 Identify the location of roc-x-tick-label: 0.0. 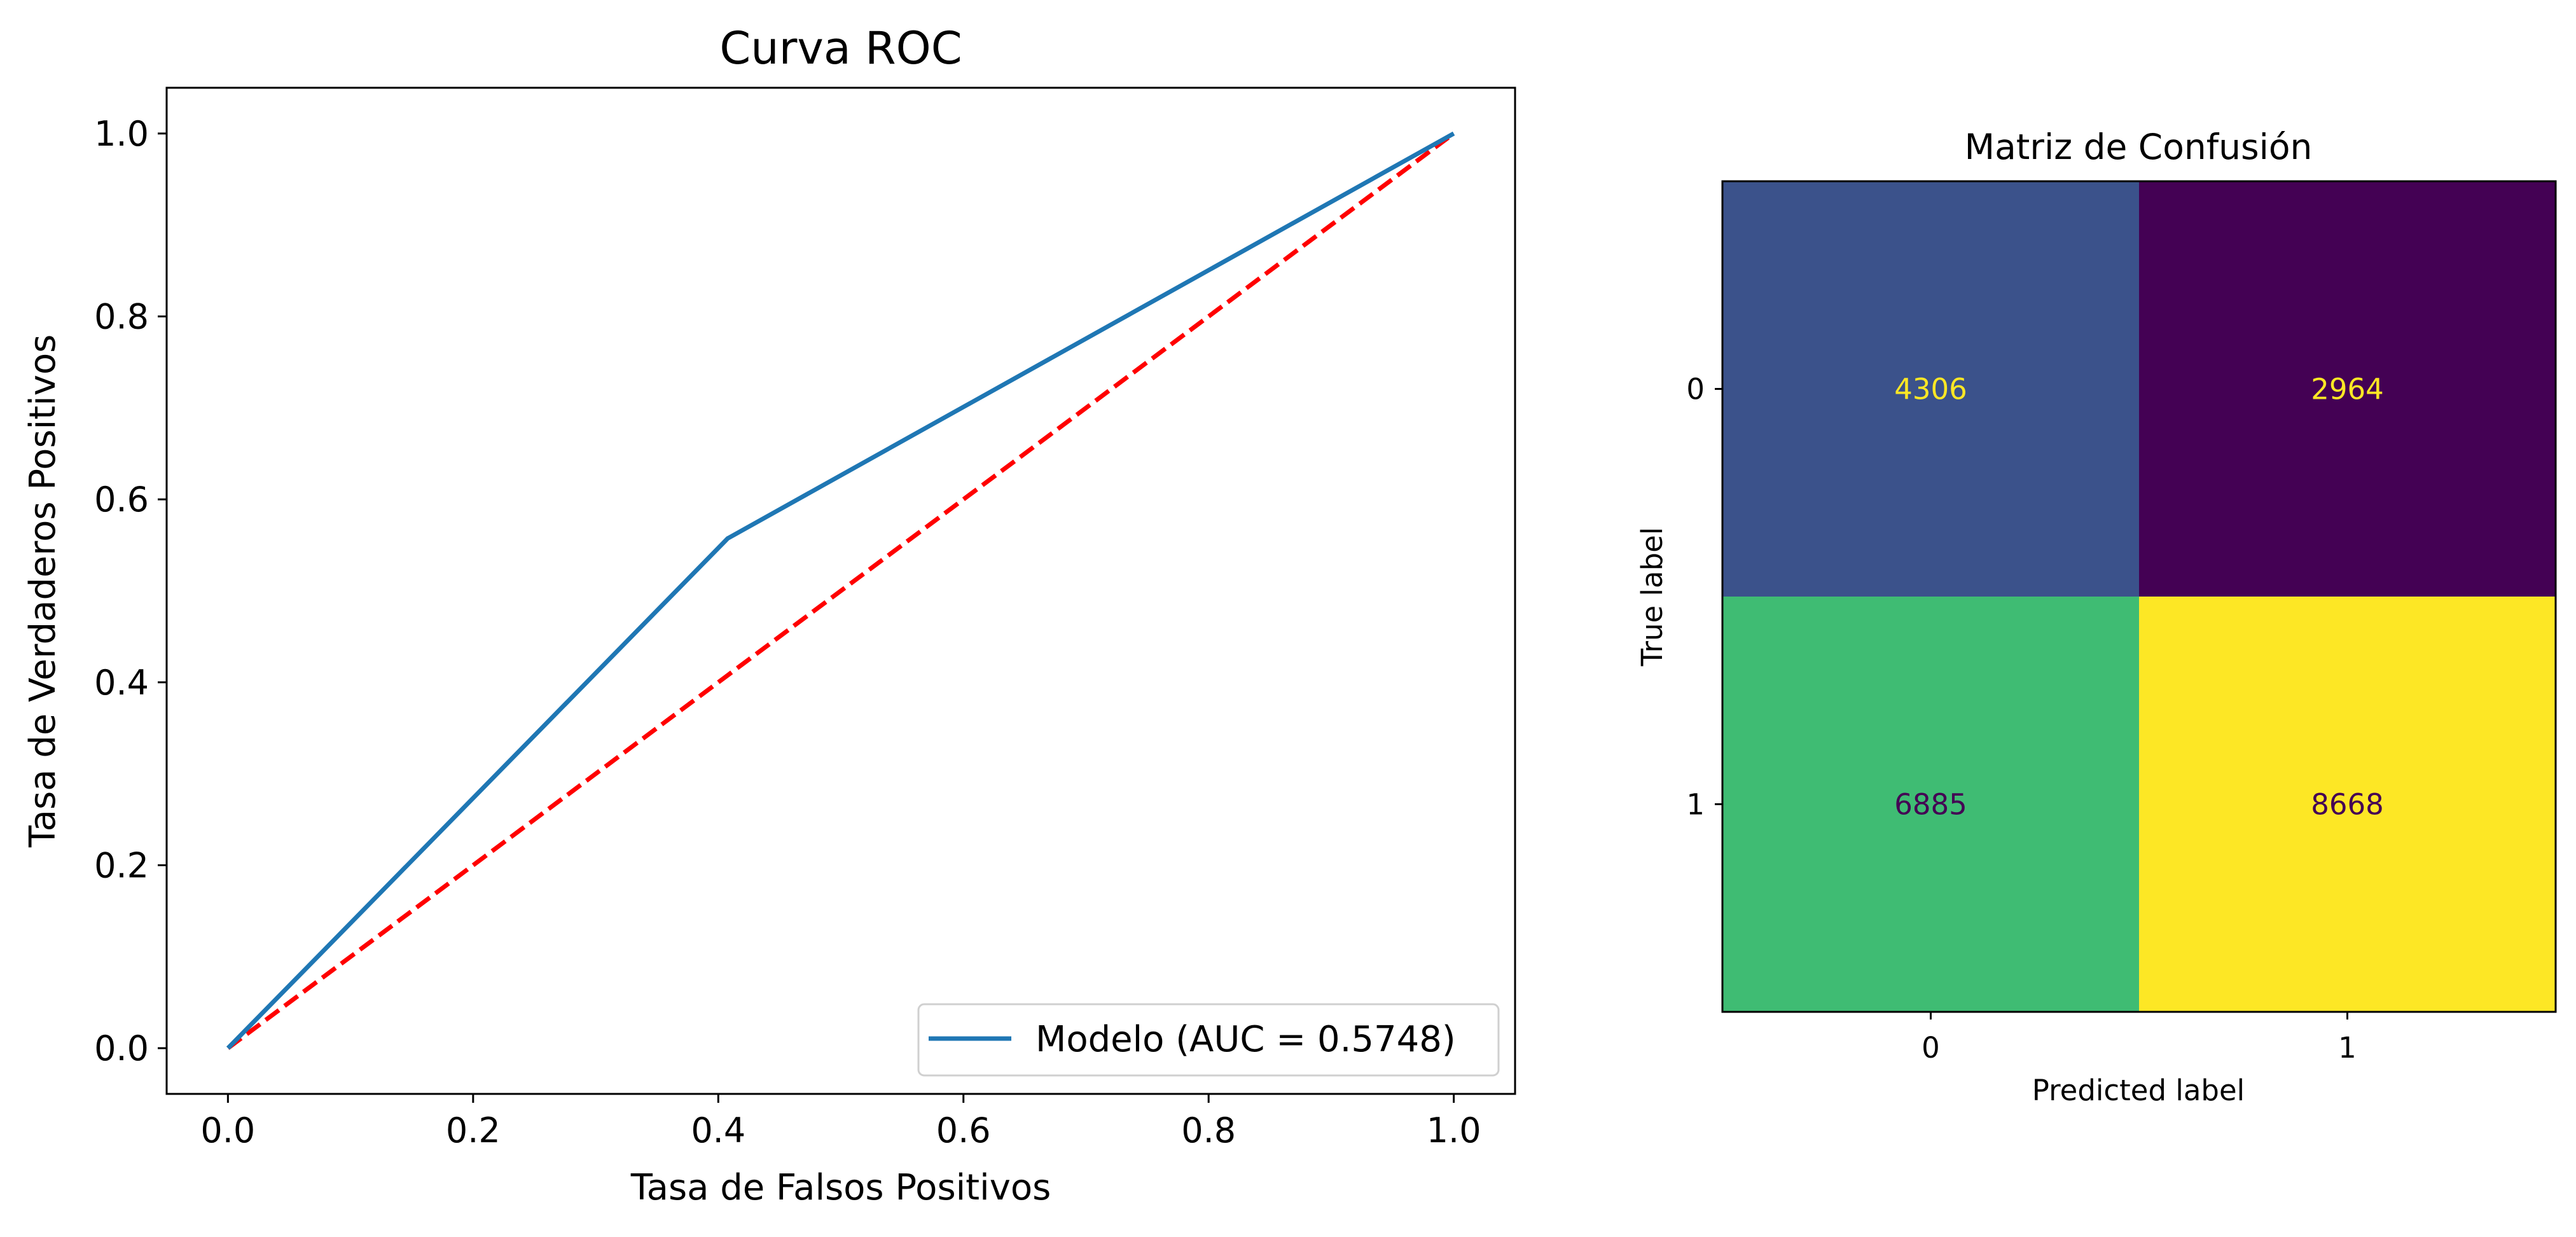
(227, 1130).